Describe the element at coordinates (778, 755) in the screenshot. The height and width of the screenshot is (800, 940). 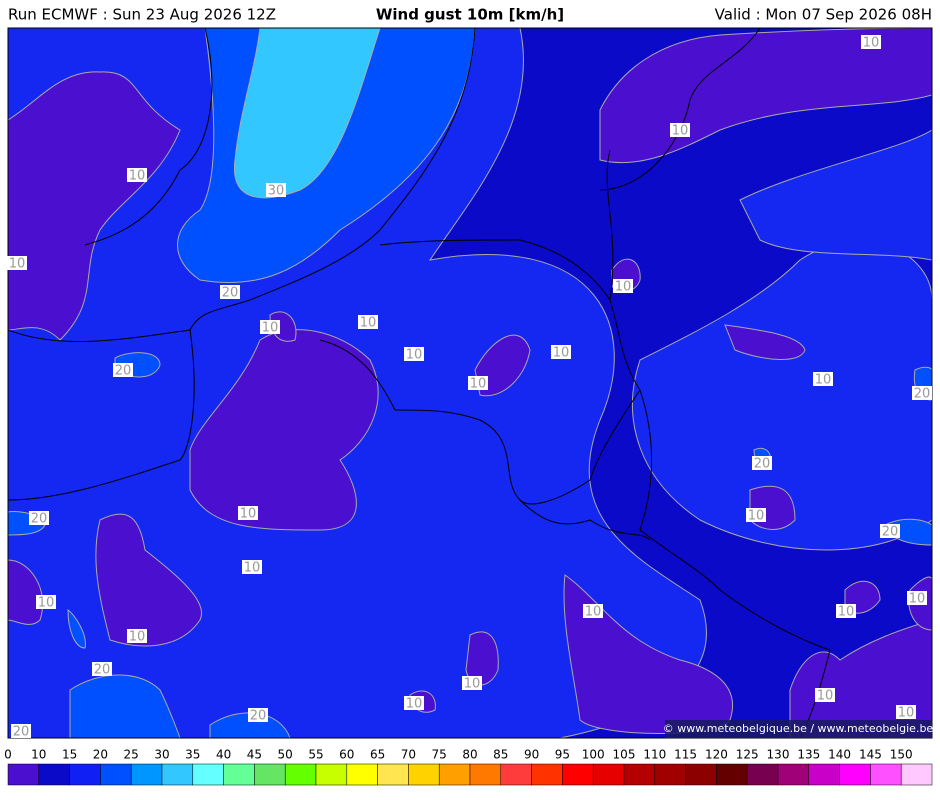
I see `colorbar-tick-label: 130` at that location.